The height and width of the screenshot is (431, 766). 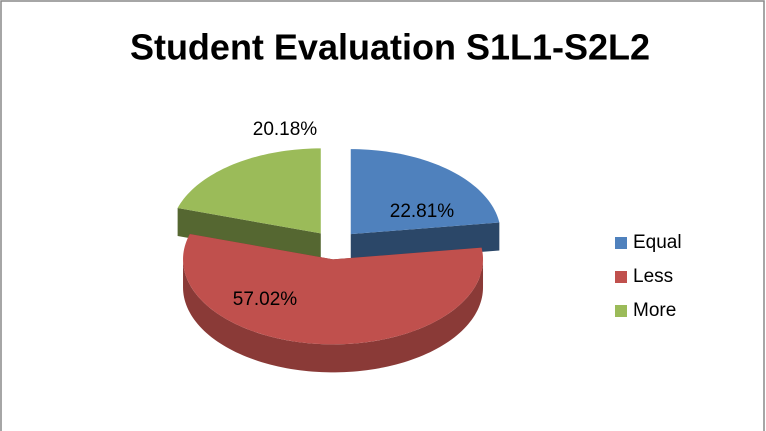 I want to click on data-label: 57.02%, so click(x=265, y=299).